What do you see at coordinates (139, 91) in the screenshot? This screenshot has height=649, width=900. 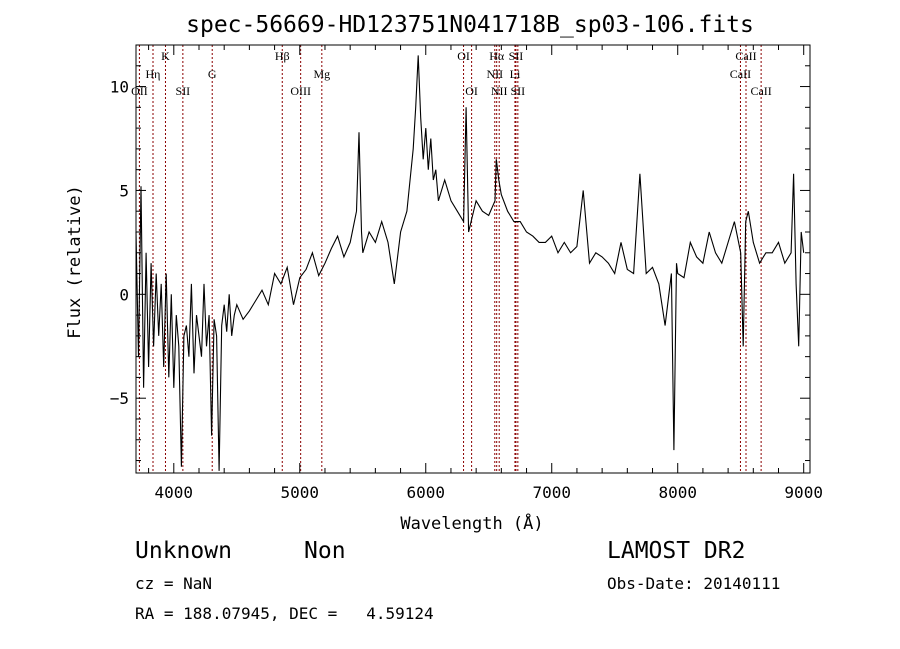 I see `spectral-line-label: OII` at bounding box center [139, 91].